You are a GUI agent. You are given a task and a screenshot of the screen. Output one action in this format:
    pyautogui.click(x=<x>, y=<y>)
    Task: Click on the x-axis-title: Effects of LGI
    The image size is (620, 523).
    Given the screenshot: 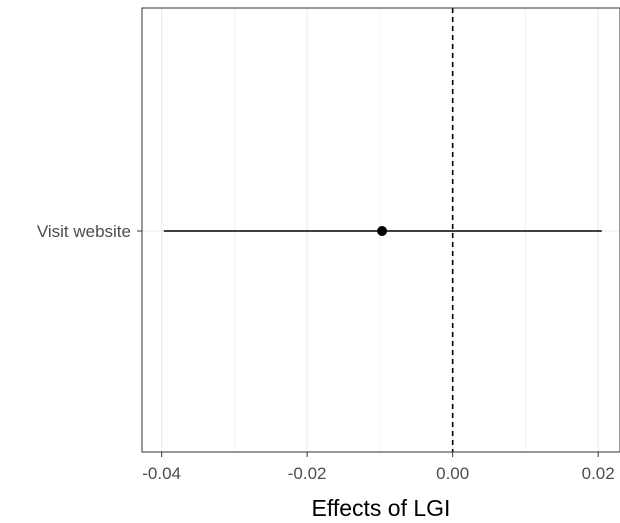 What is the action you would take?
    pyautogui.click(x=381, y=508)
    